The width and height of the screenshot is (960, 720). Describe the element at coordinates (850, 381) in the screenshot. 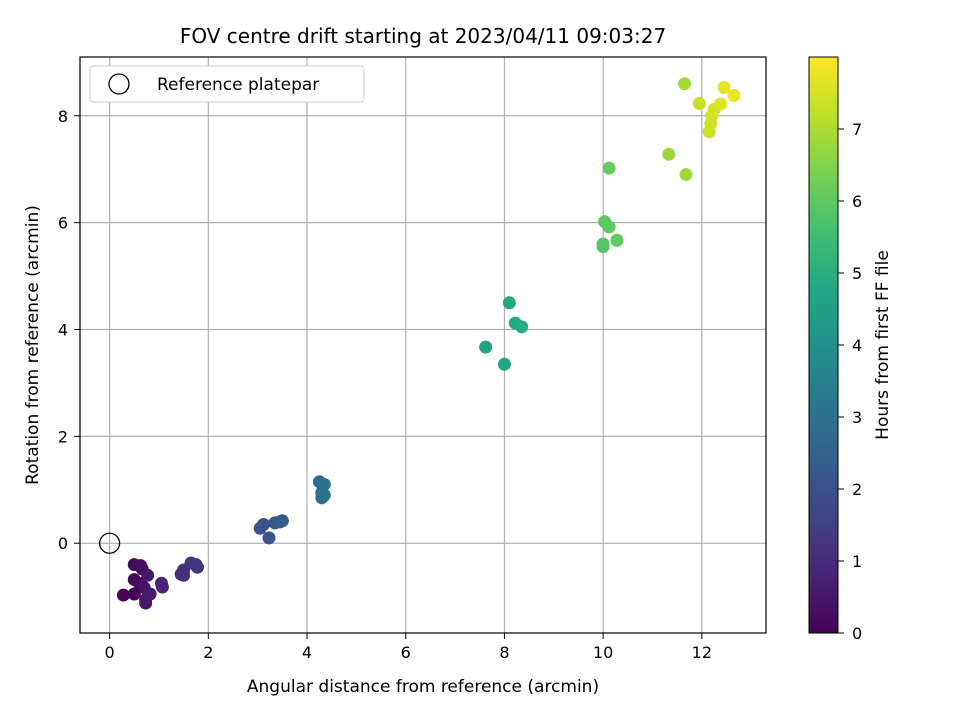

I see `colorbar-ticks: 0 1 2 3 4 5 6 7` at that location.